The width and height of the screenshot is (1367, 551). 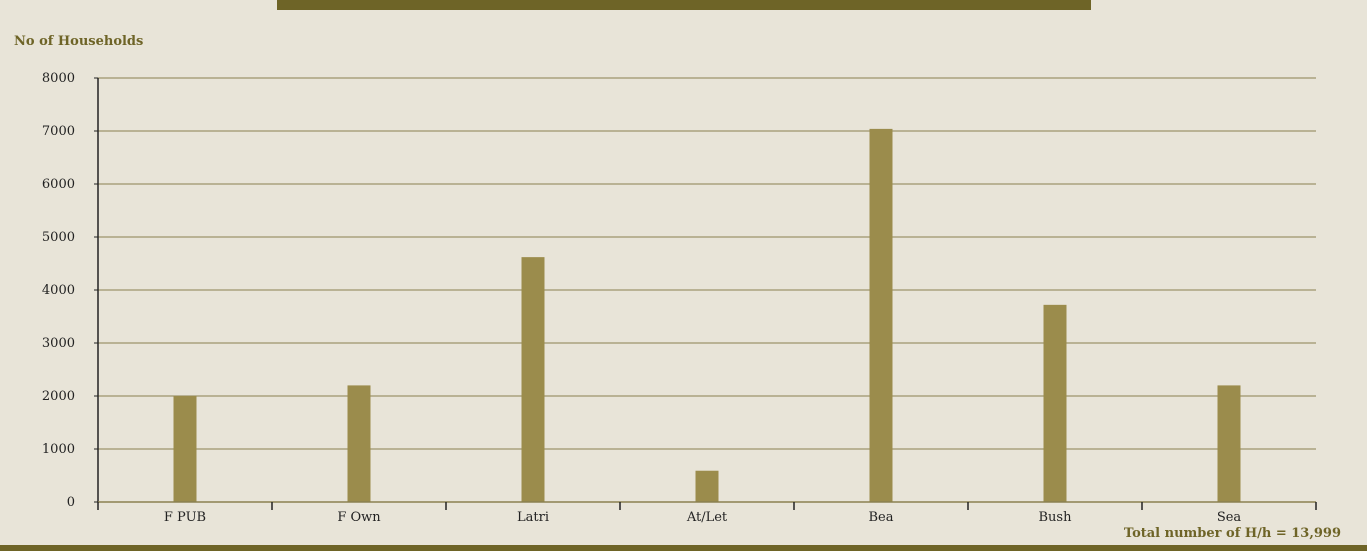 I want to click on bar-at-let, so click(x=707, y=486).